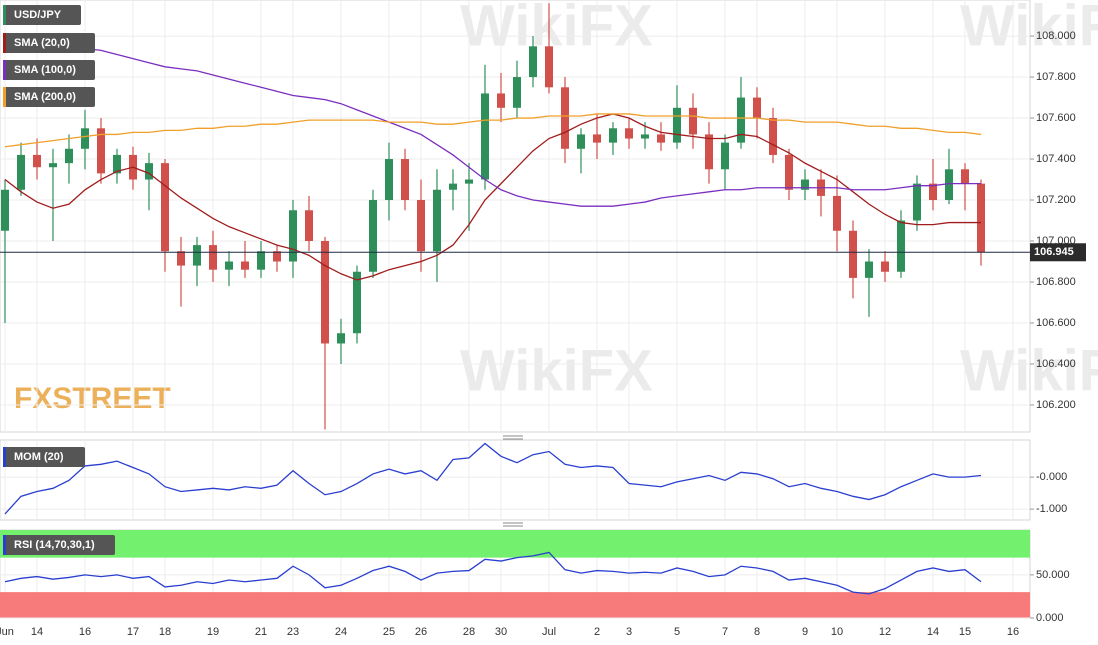 The width and height of the screenshot is (1098, 645). I want to click on x-tick-label: 19, so click(213, 632).